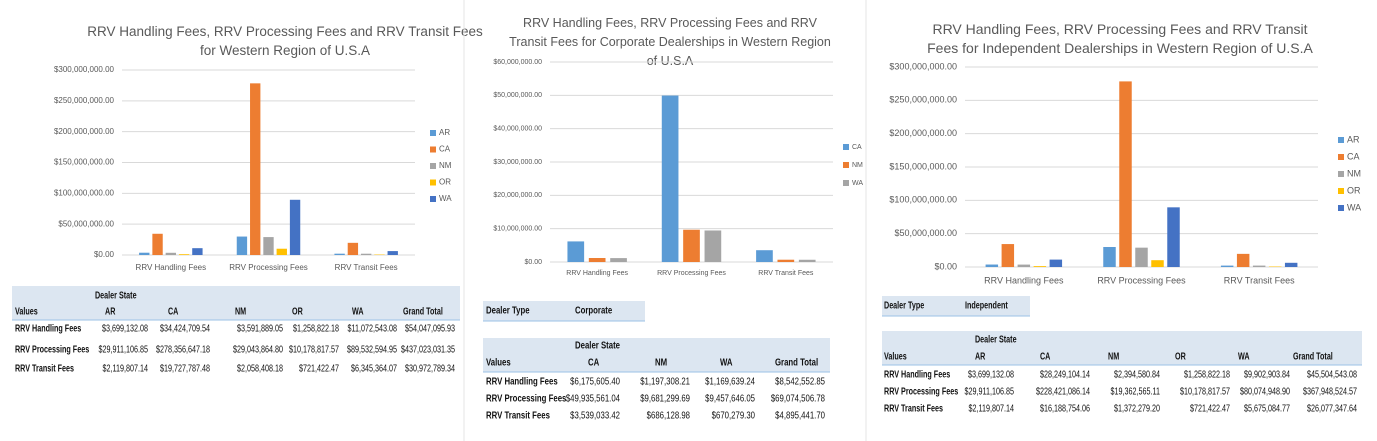  Describe the element at coordinates (185, 367) in the screenshot. I see `table-cell: $19,727,787.48` at that location.